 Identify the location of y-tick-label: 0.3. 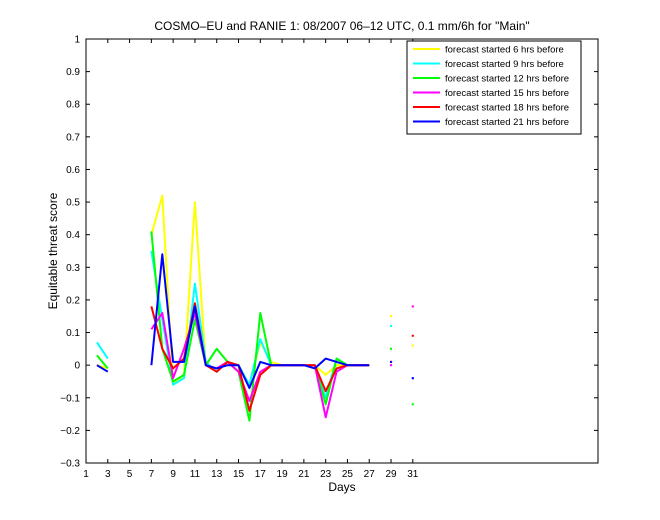
(73, 268).